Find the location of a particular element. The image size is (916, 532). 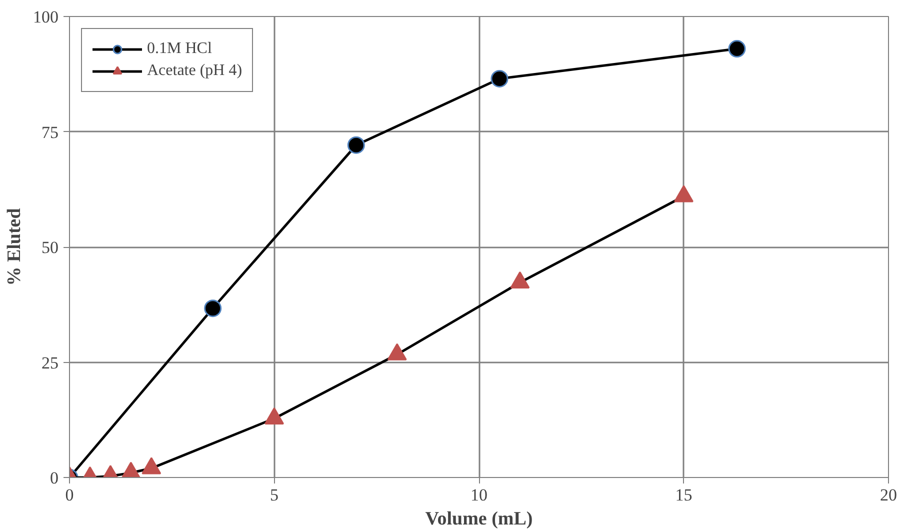

y-tick-label: 50 is located at coordinates (50, 247).